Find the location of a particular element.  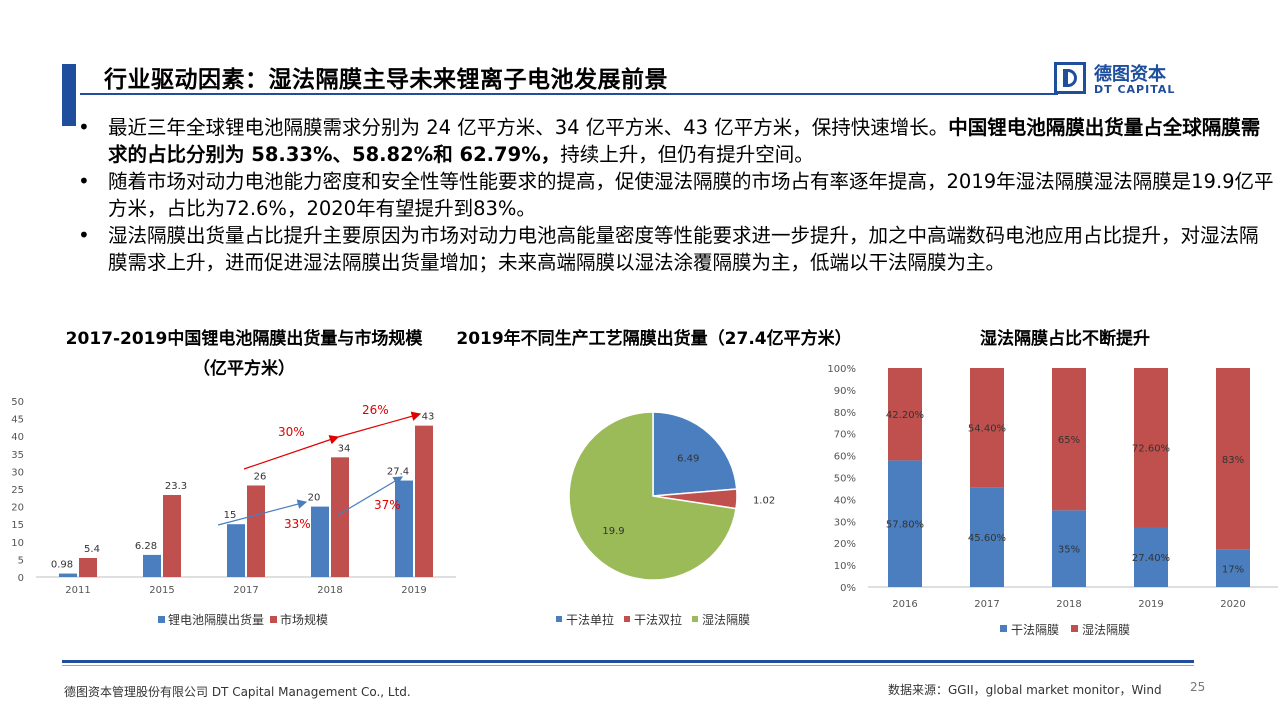

x-tick-label: 2011 is located at coordinates (77, 590).